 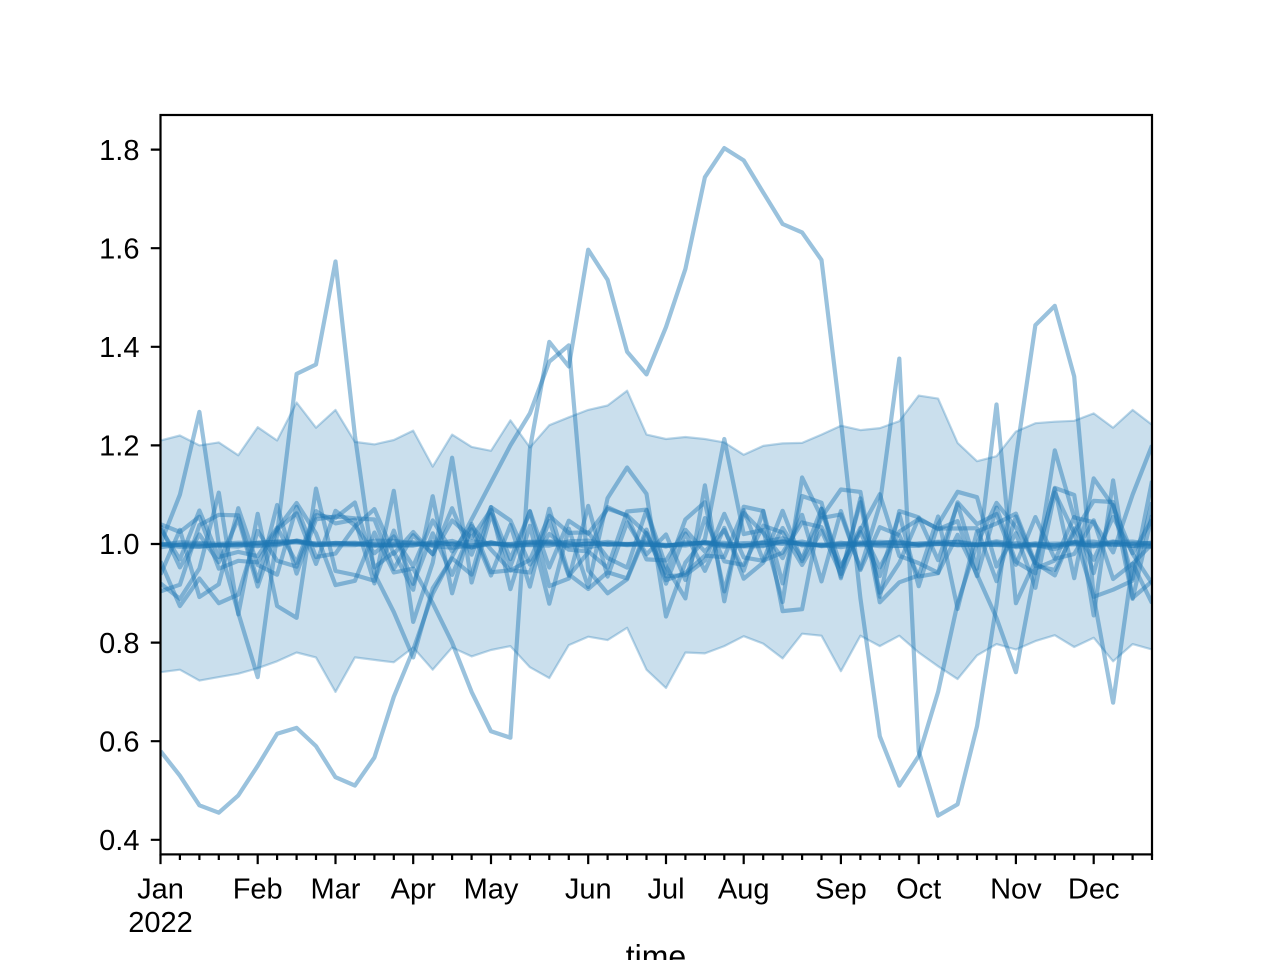 What do you see at coordinates (744, 890) in the screenshot?
I see `svg-text: Aug` at bounding box center [744, 890].